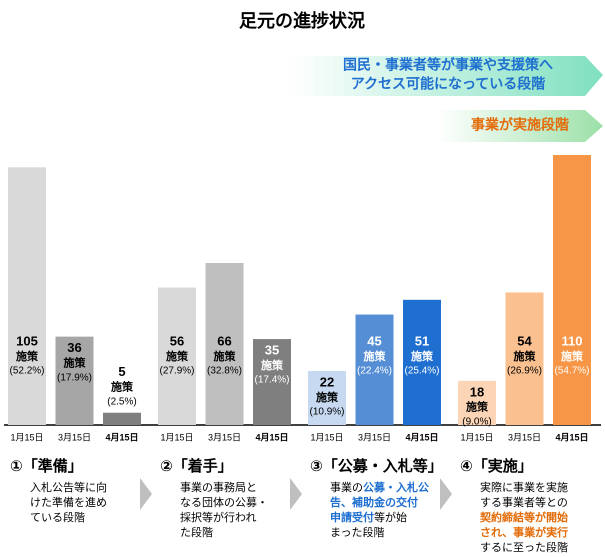 The height and width of the screenshot is (557, 605). What do you see at coordinates (477, 391) in the screenshot?
I see `value-label: 18` at bounding box center [477, 391].